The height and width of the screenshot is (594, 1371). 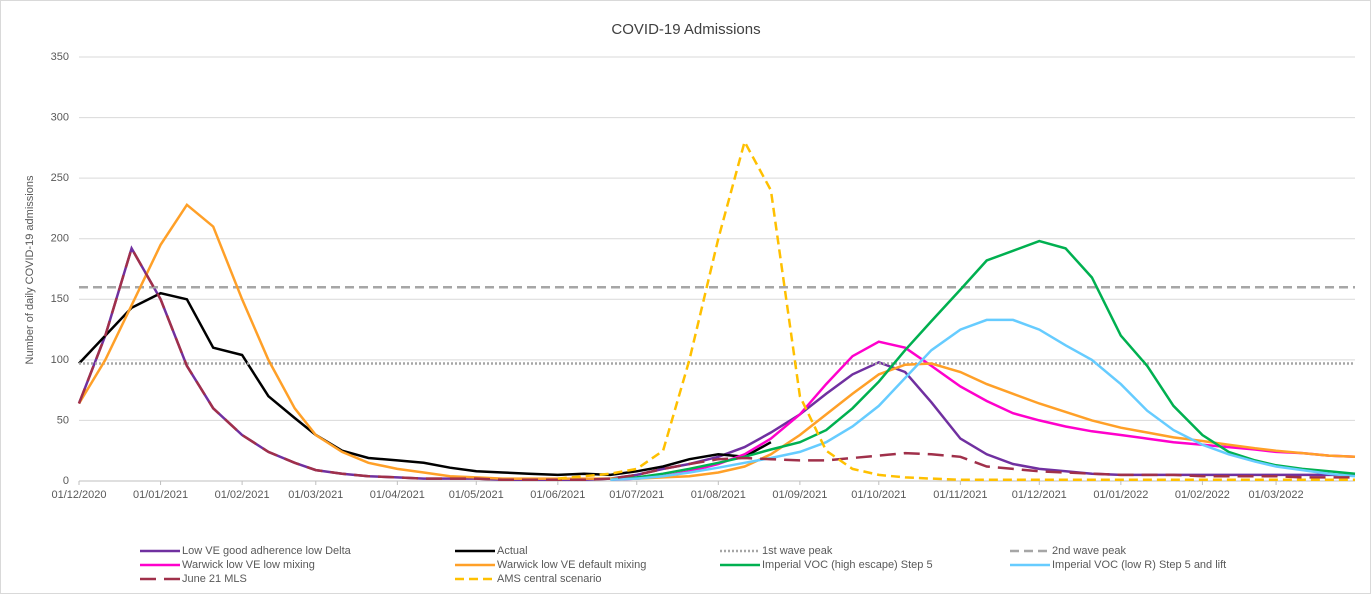 I want to click on legend-label: Actual, so click(x=512, y=551).